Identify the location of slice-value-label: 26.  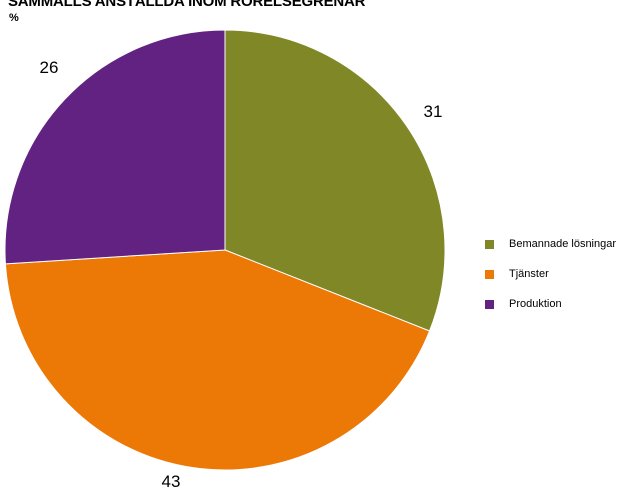
(49, 67).